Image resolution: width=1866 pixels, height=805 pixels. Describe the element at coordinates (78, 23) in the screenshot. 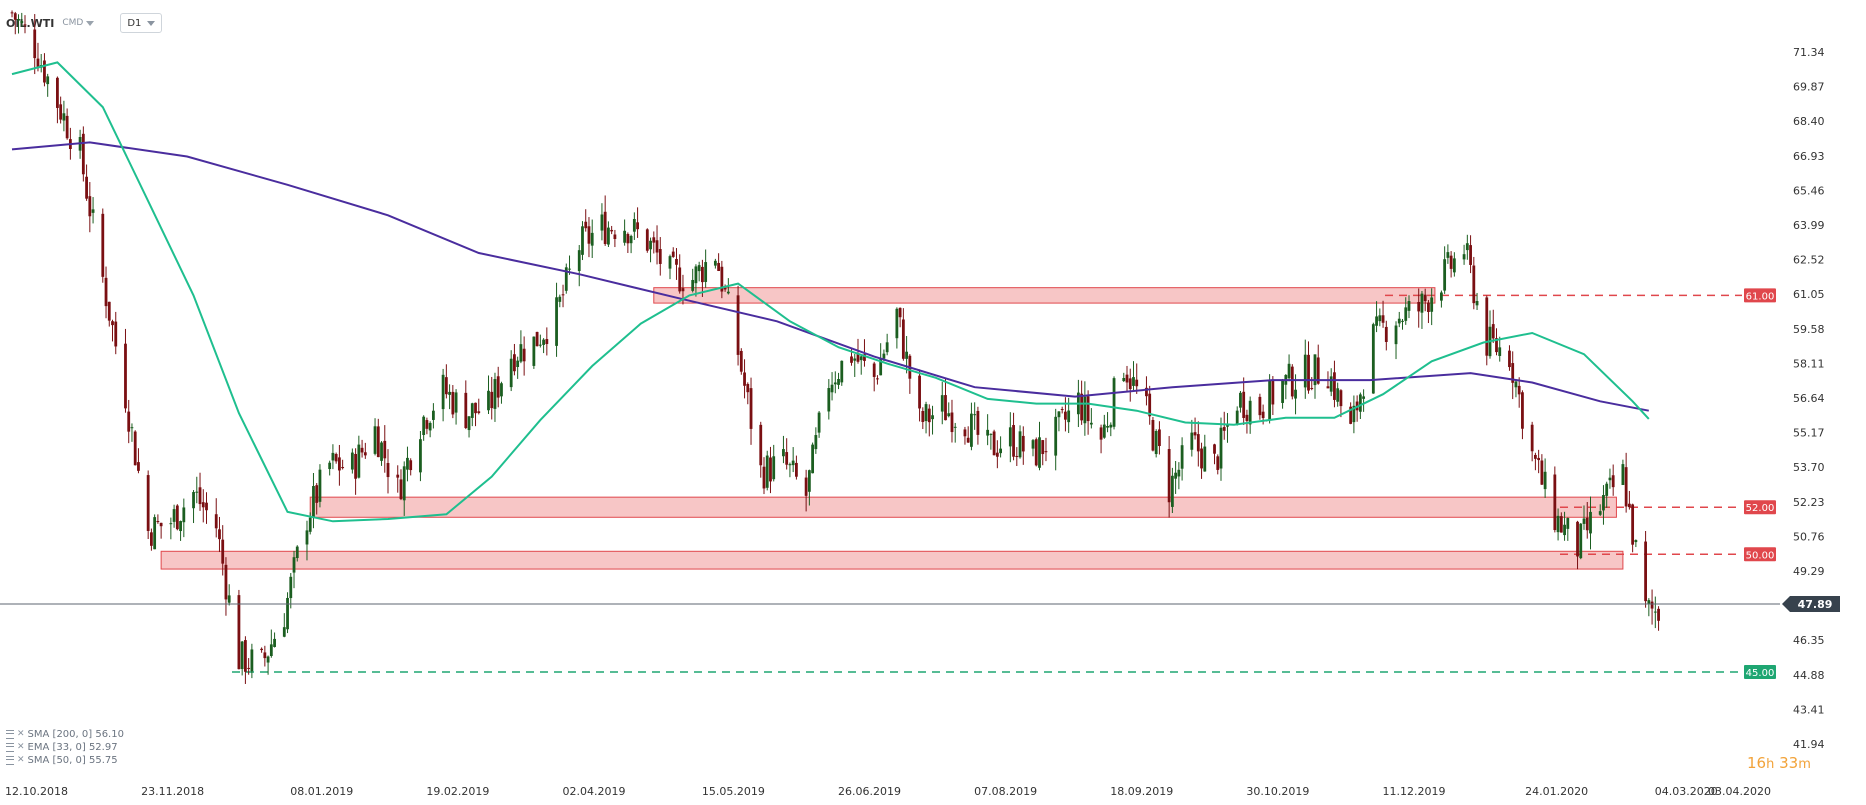

I see `market-dropdown: CMD` at that location.